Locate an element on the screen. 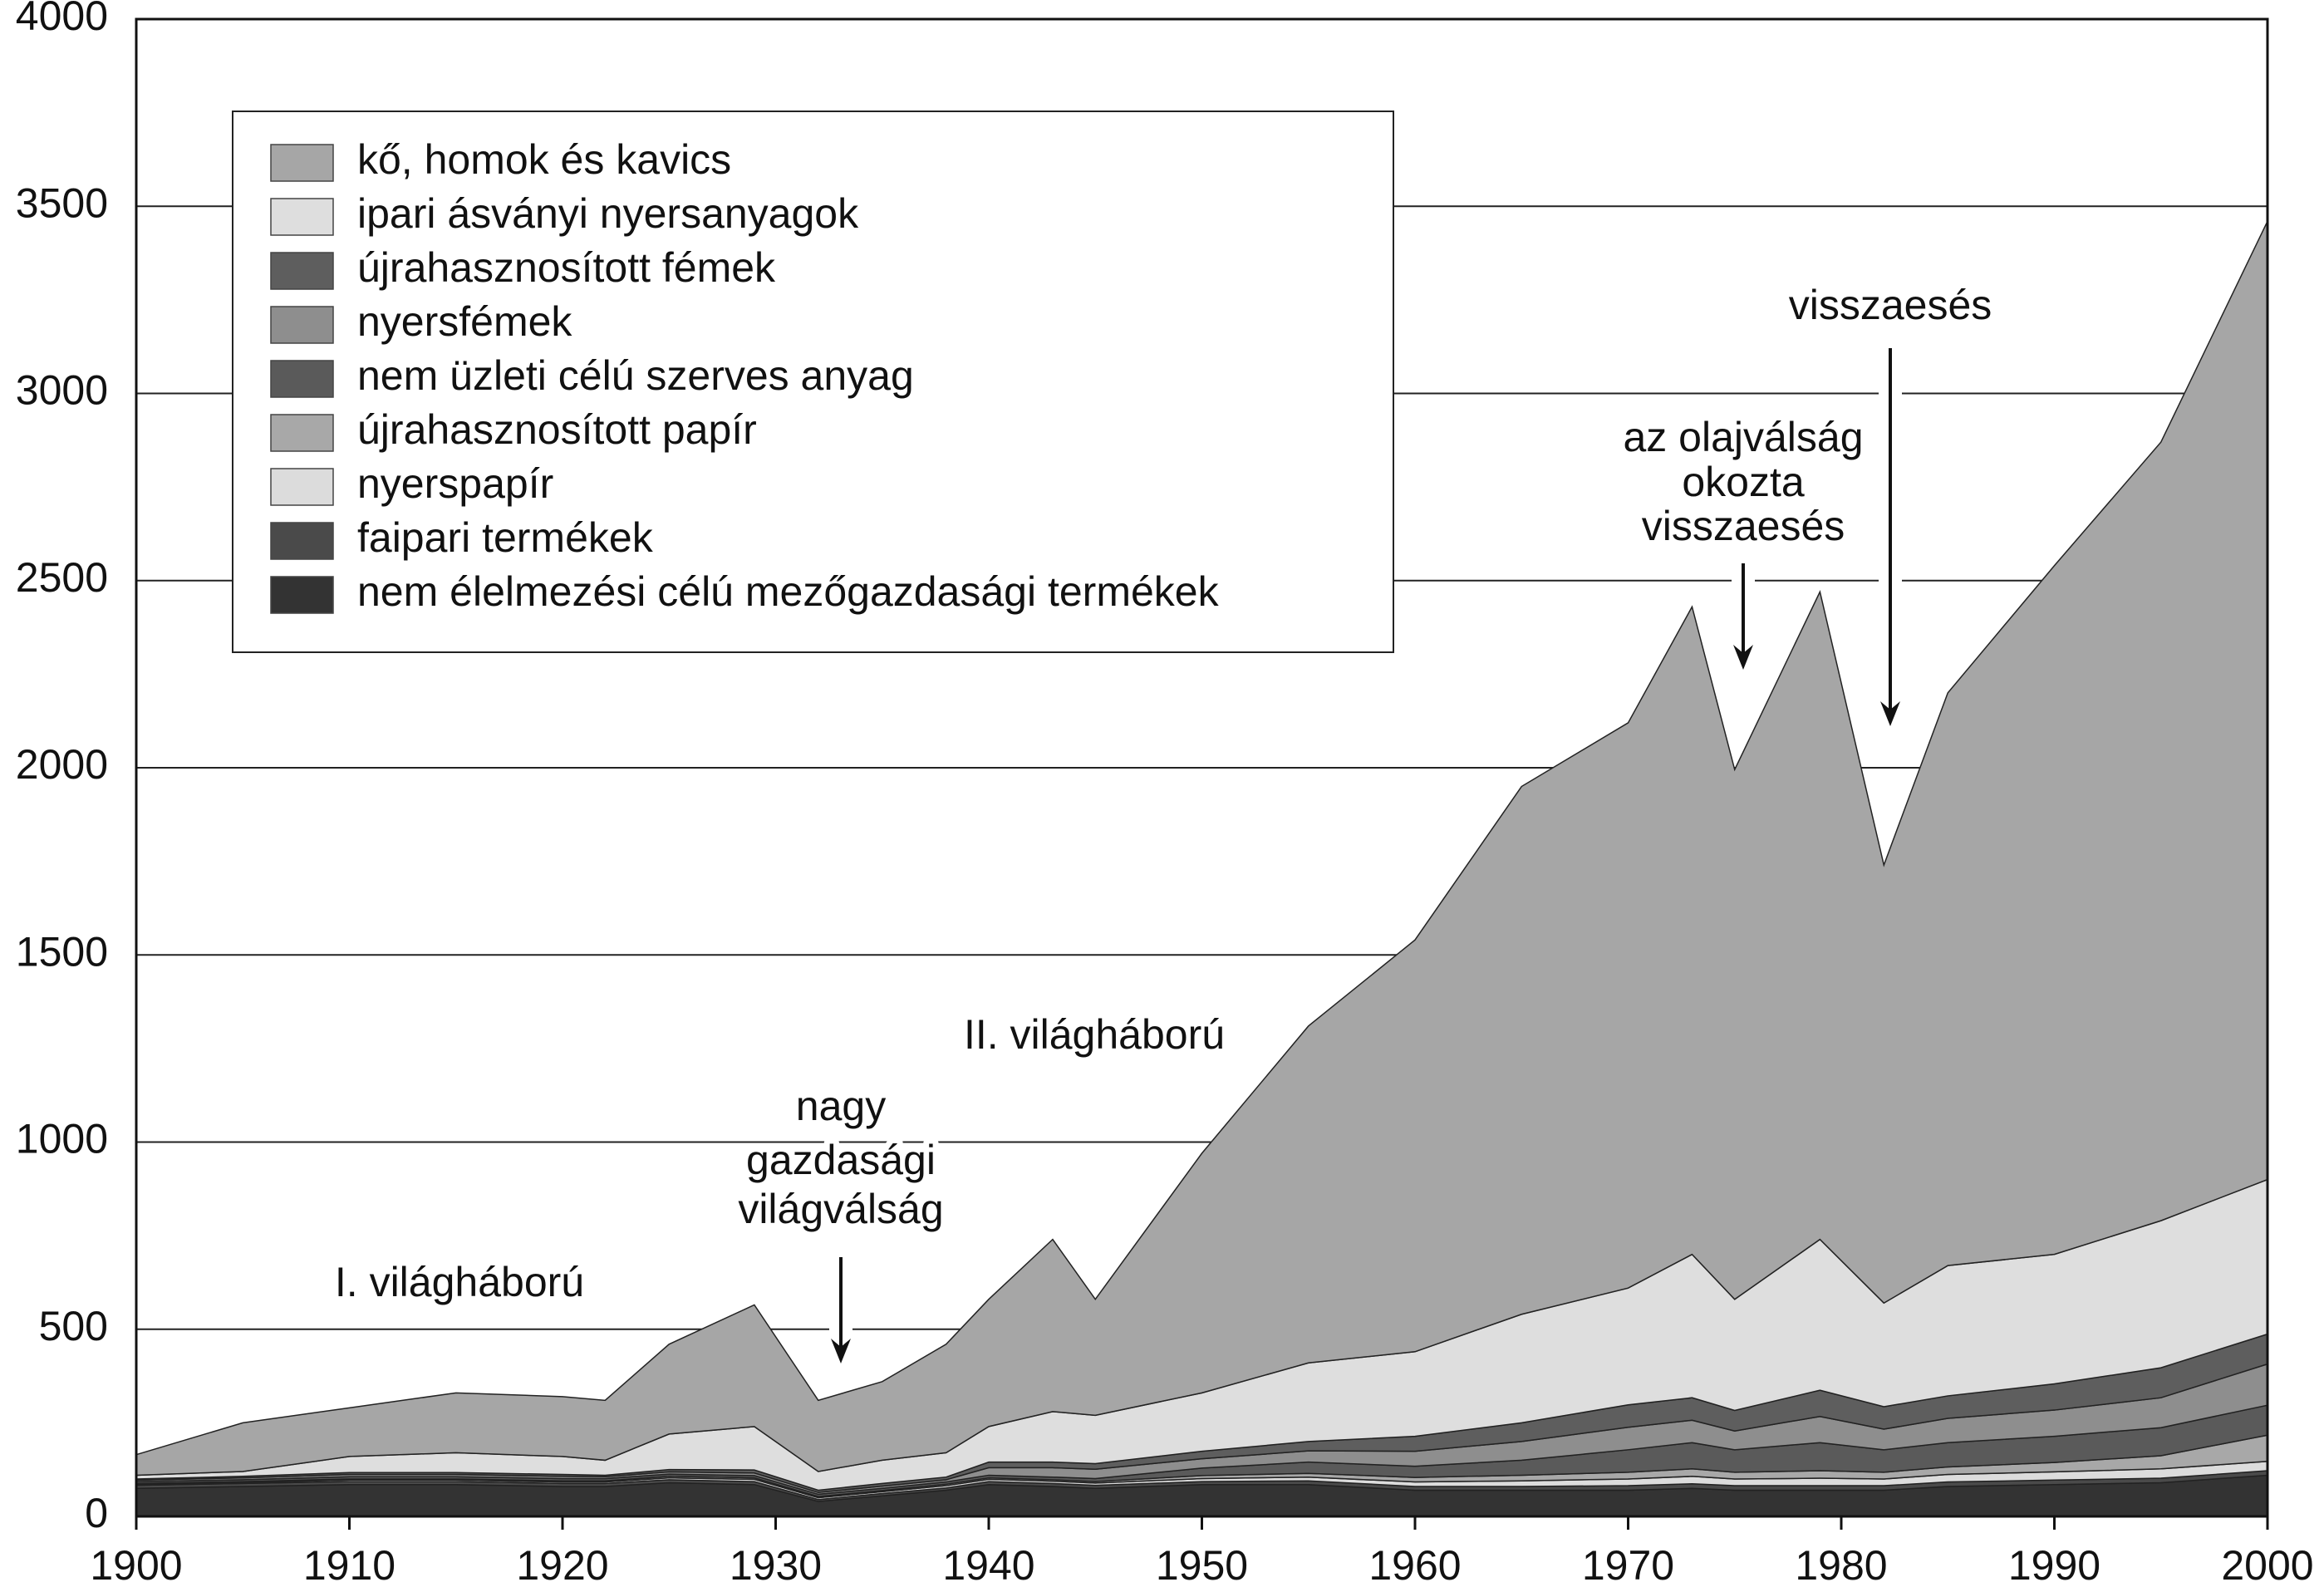 This screenshot has height=1592, width=2324. legend-label: nem üzleti célú szerves anyag is located at coordinates (635, 375).